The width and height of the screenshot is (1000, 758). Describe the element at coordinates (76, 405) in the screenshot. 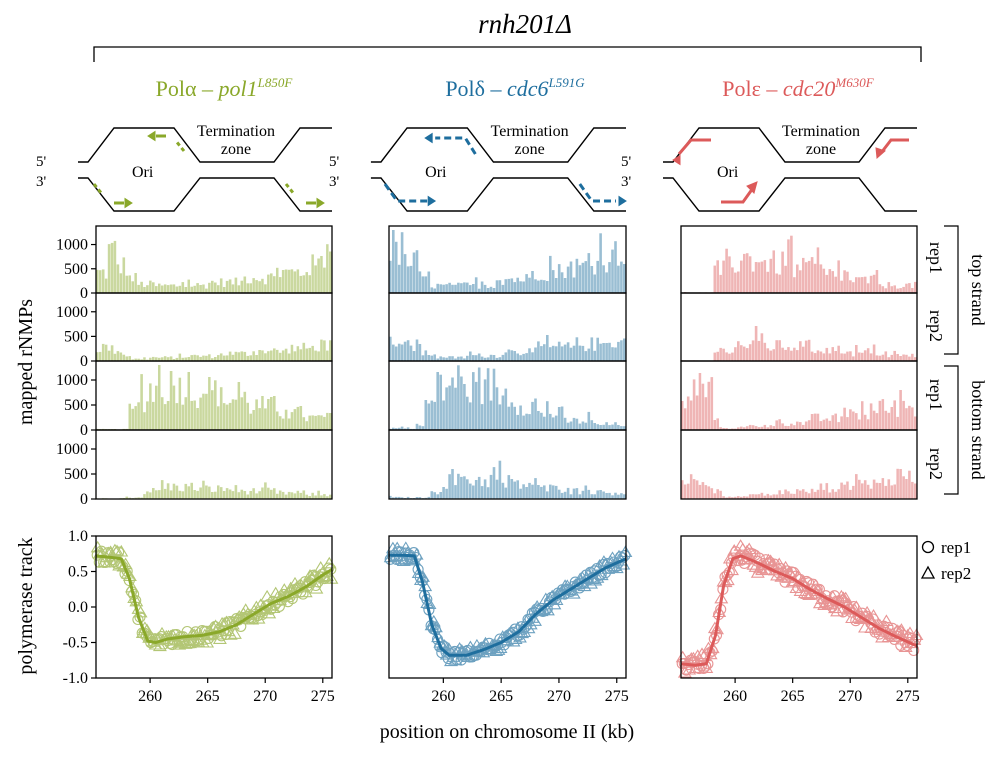

I see `ytick-label: 500` at that location.